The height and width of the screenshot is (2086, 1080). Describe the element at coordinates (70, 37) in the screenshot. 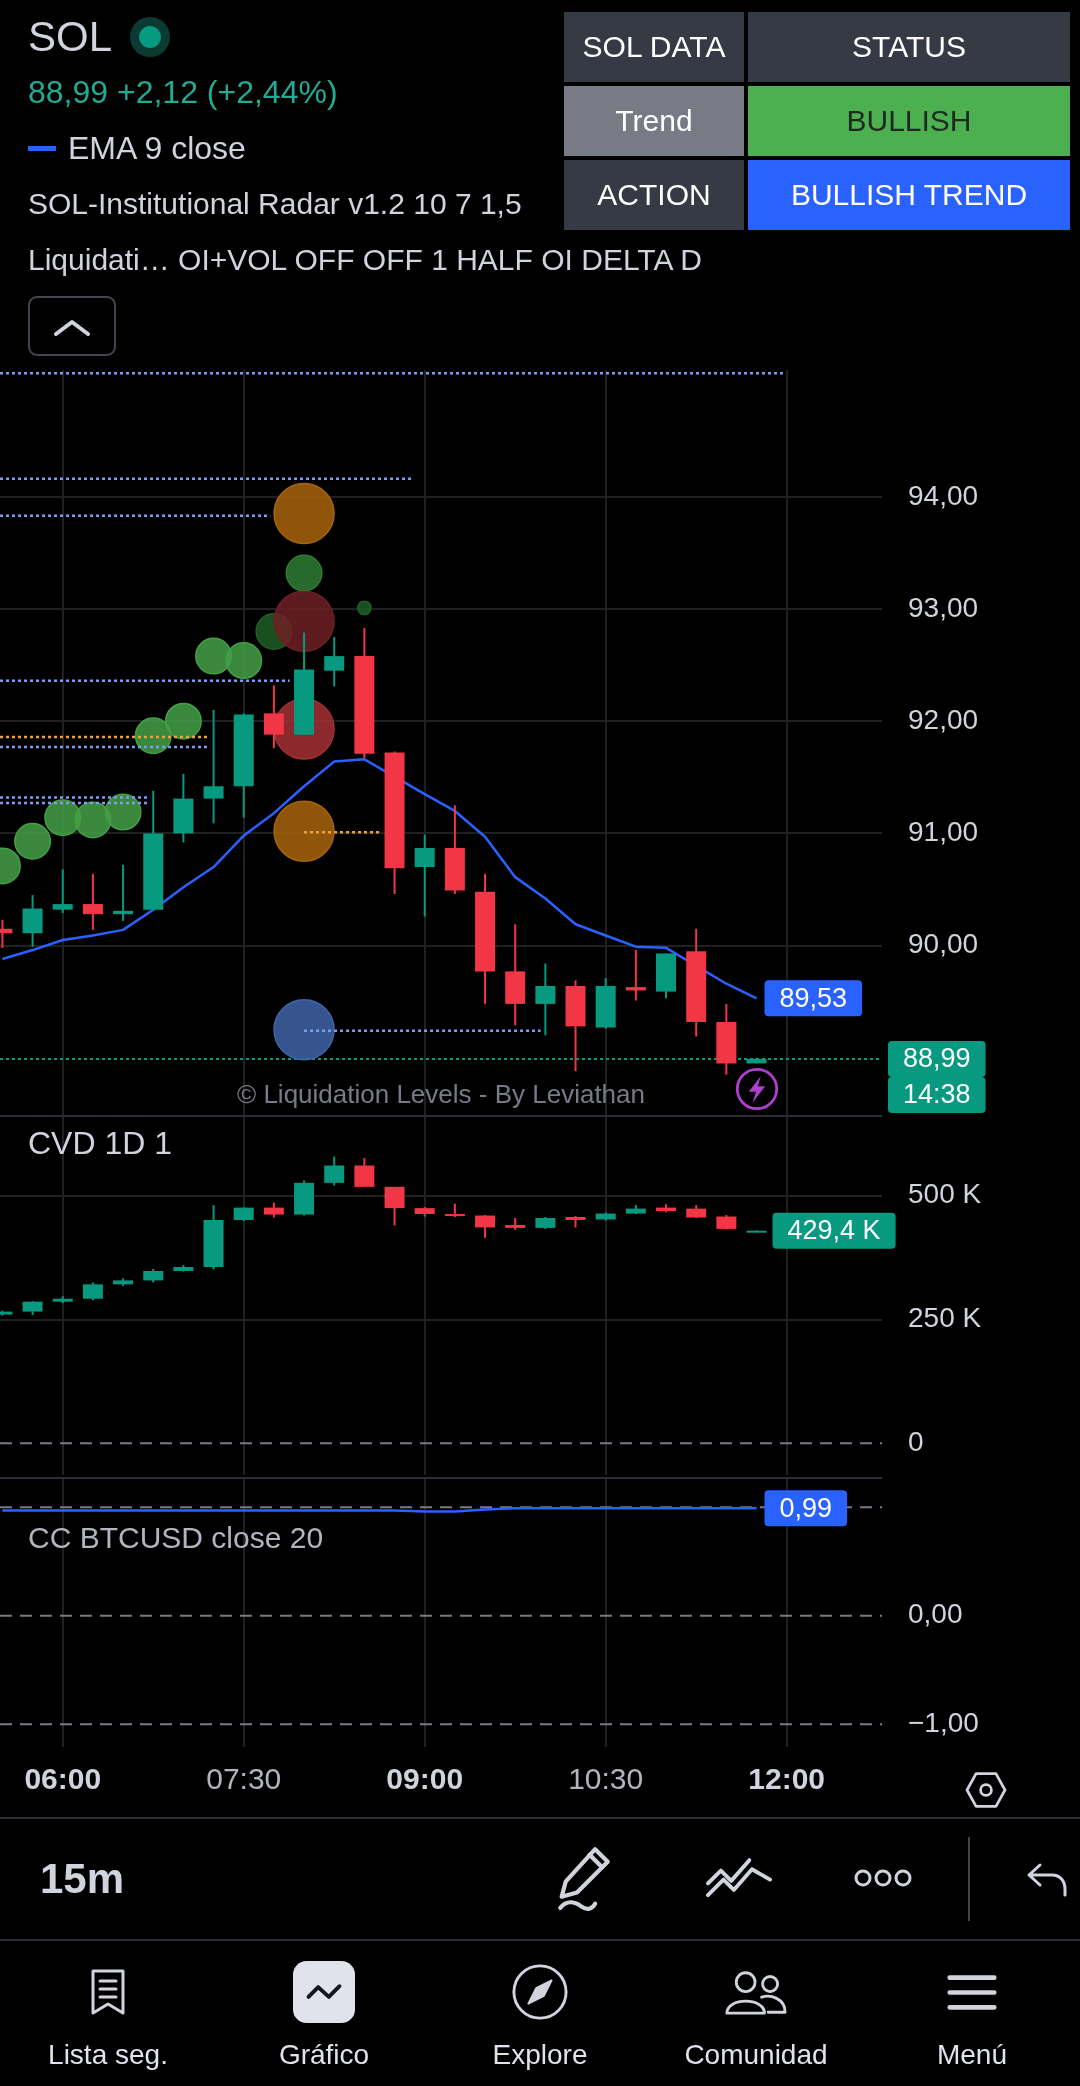

I see `chart-title: SOL` at that location.